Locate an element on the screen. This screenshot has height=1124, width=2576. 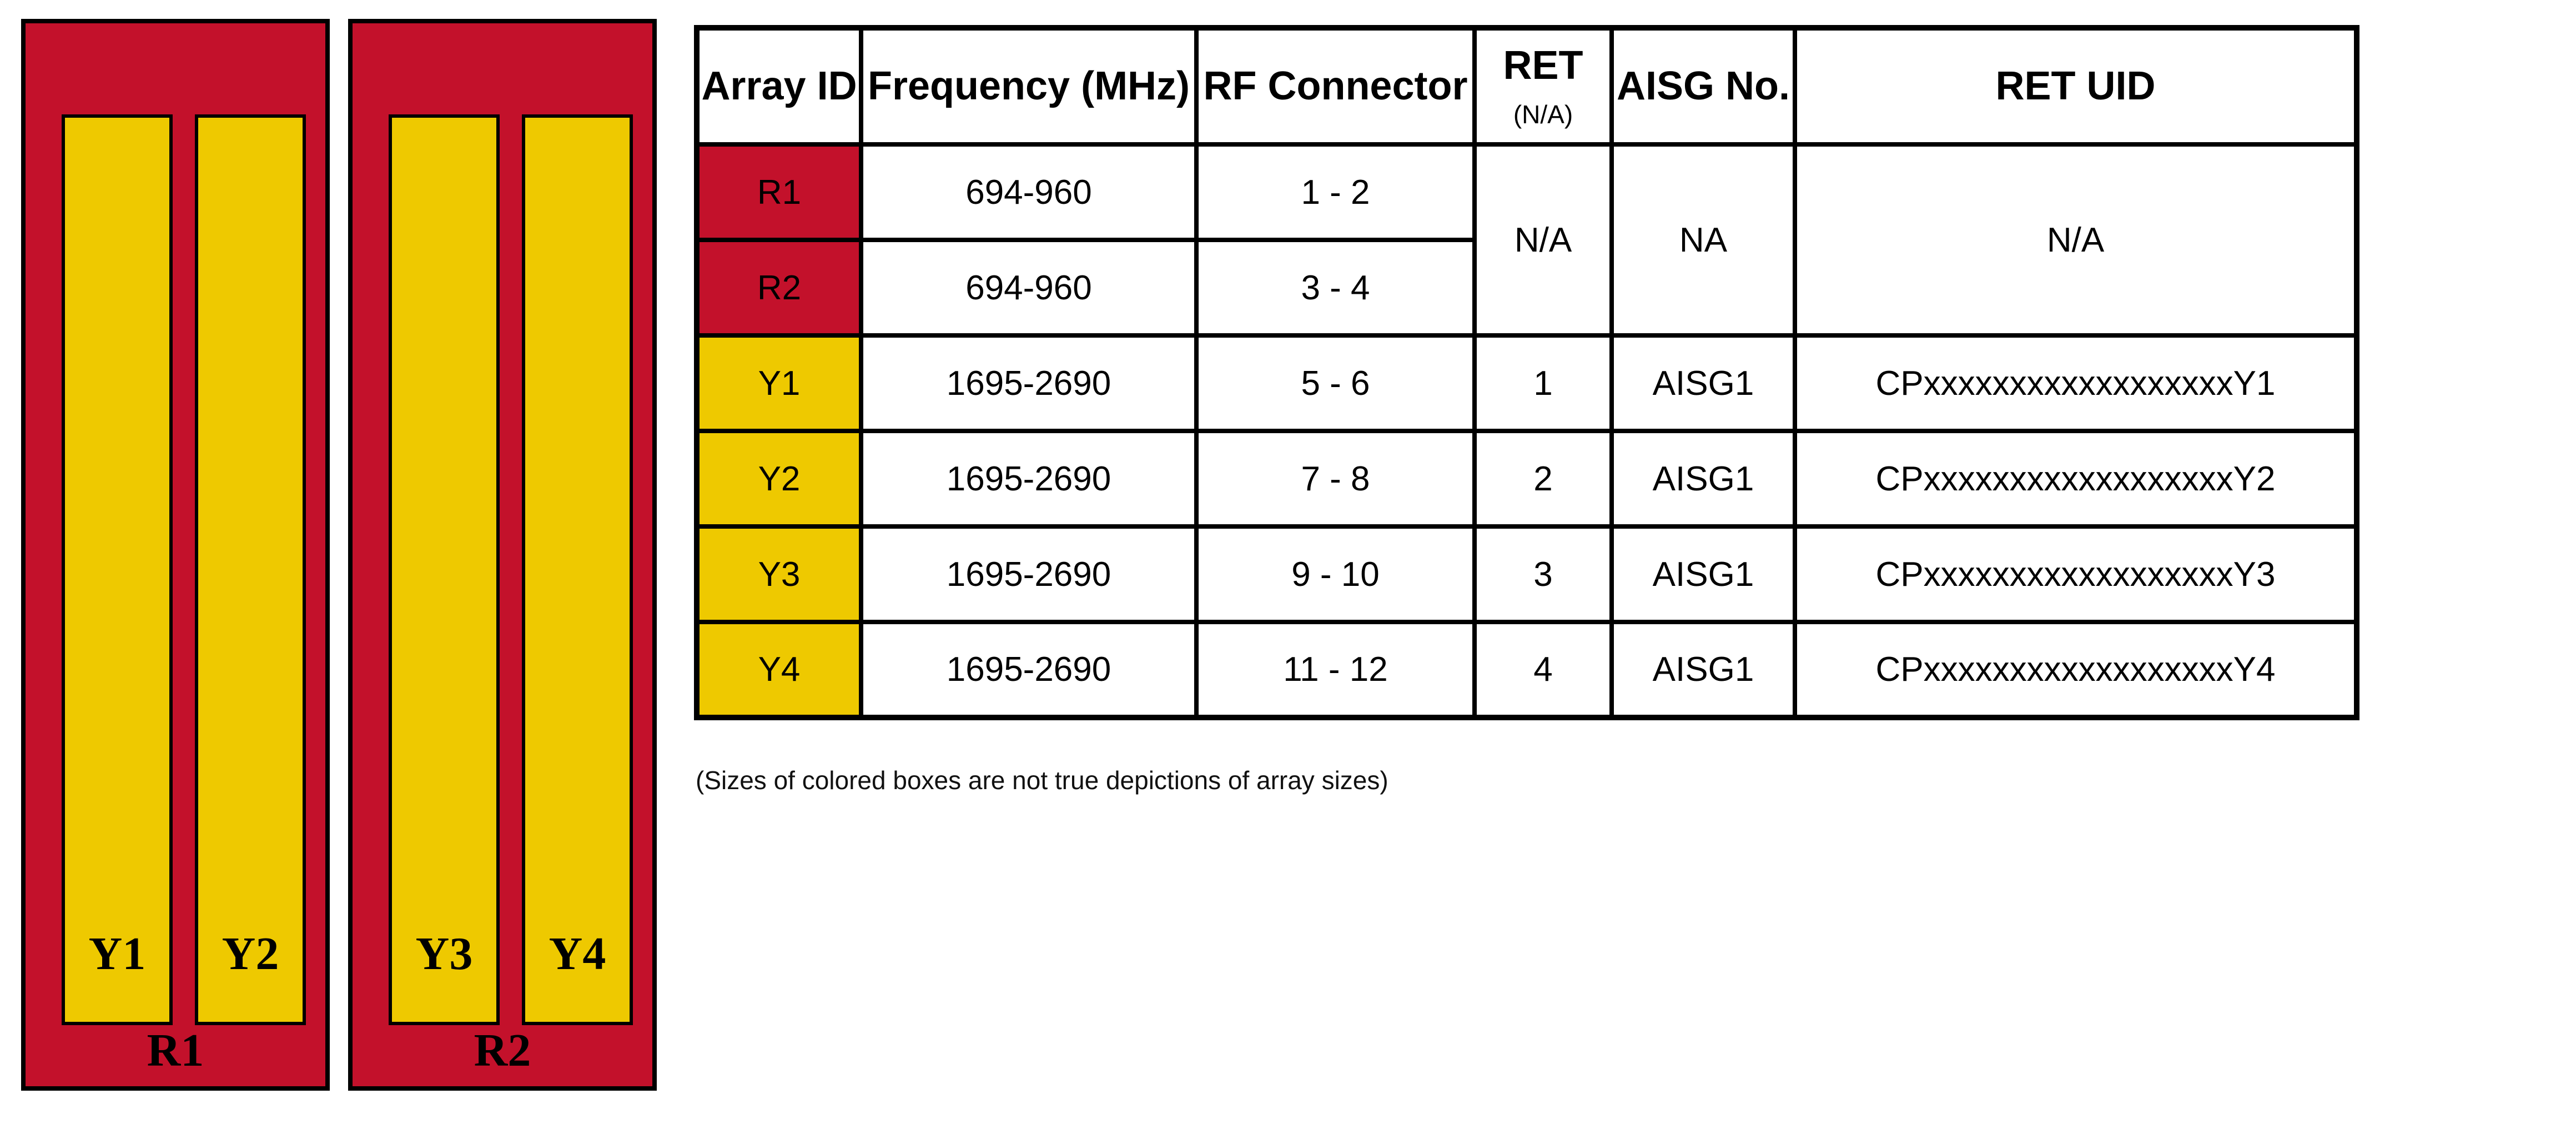
cell-y4-frequency: 1695-2690 is located at coordinates (1029, 670).